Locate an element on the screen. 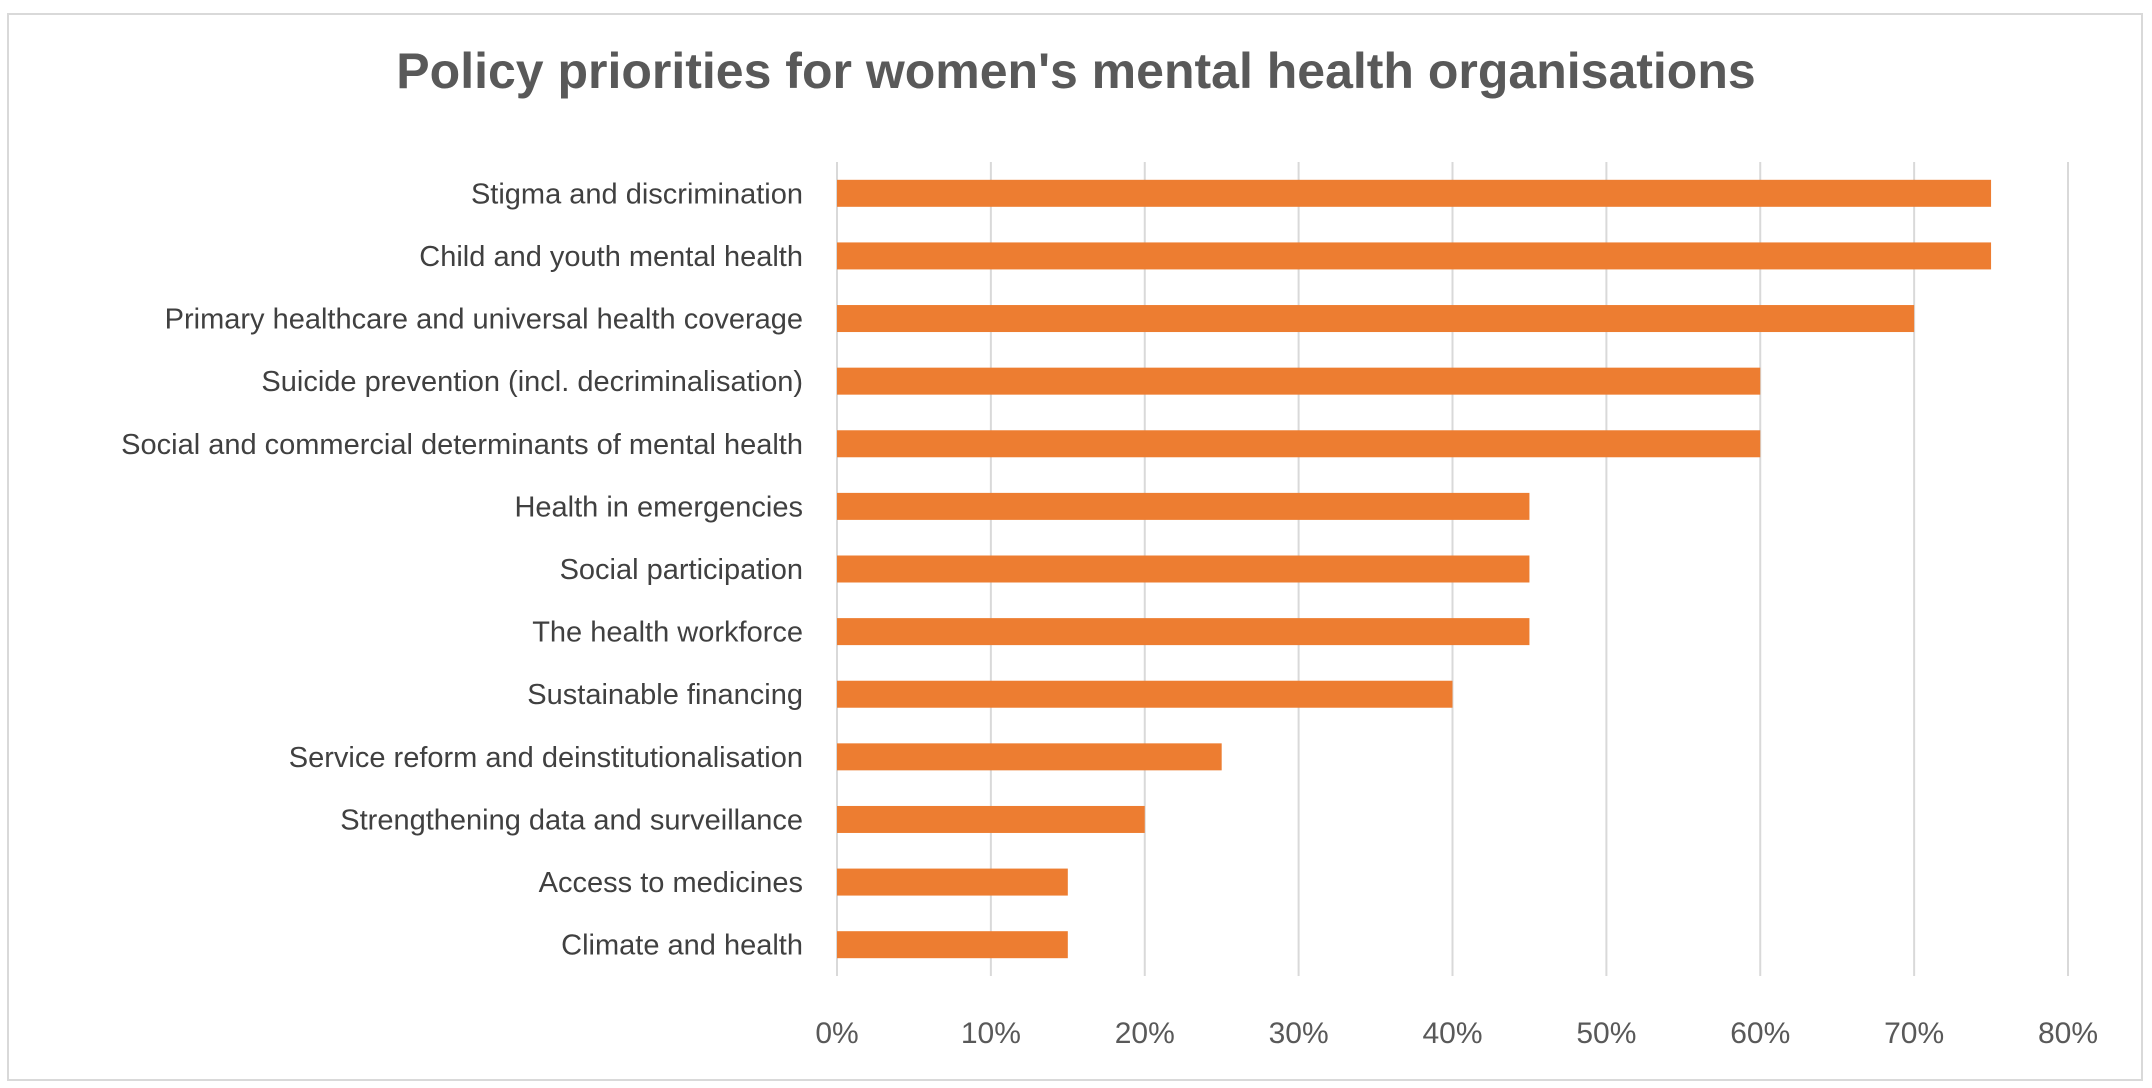 This screenshot has width=2152, height=1088. x-tick-label: 70% is located at coordinates (1914, 1033).